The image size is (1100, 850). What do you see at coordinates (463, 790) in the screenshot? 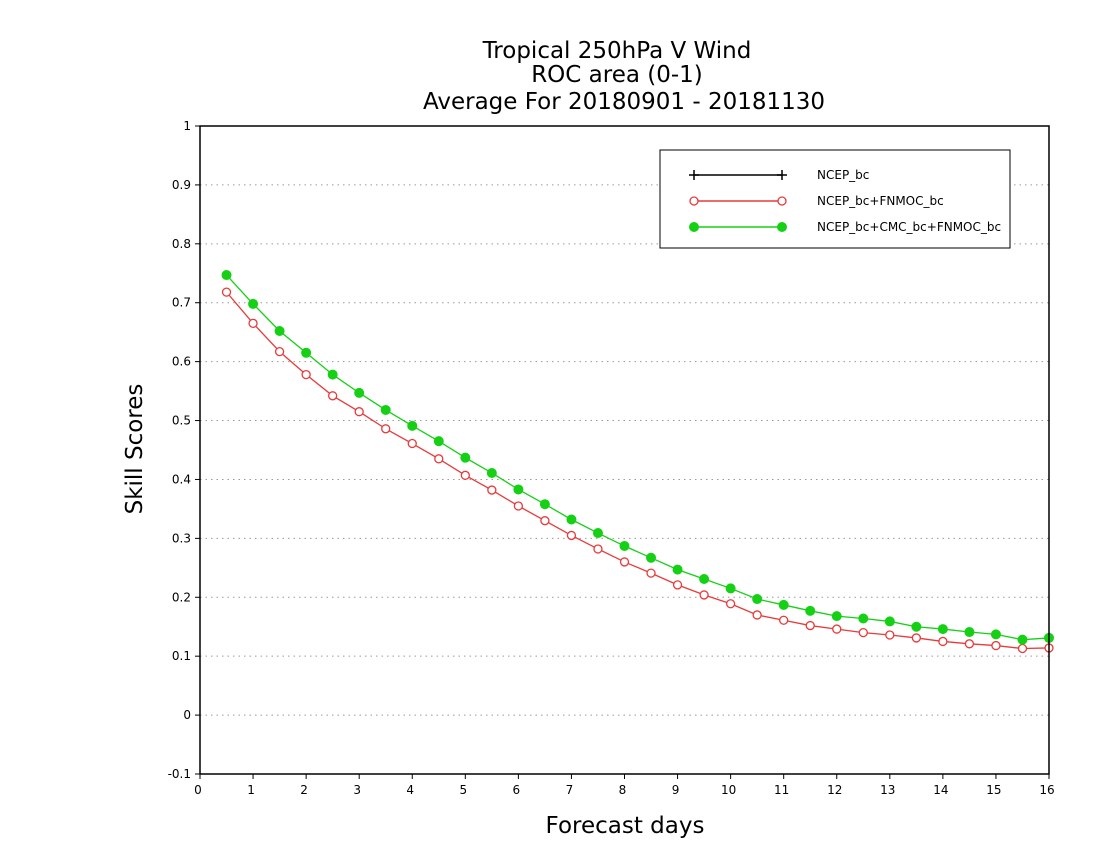
I see `x-tick-label: 5` at bounding box center [463, 790].